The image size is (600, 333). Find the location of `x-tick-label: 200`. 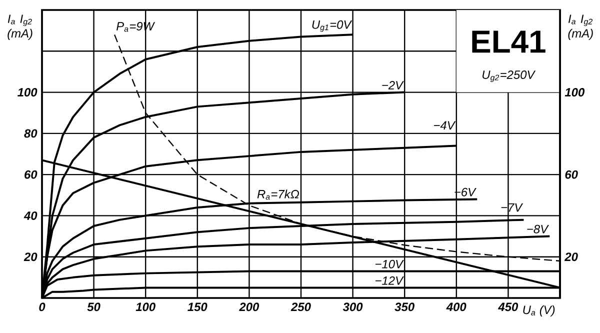

x-tick-label: 200 is located at coordinates (249, 307).